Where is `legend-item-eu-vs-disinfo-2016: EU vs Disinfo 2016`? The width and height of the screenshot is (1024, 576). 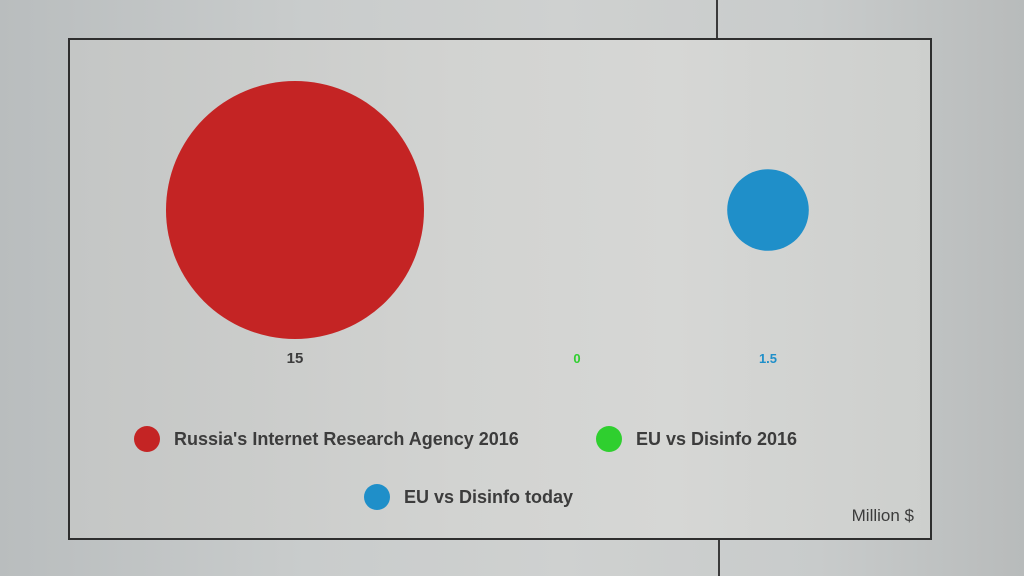 legend-item-eu-vs-disinfo-2016: EU vs Disinfo 2016 is located at coordinates (696, 439).